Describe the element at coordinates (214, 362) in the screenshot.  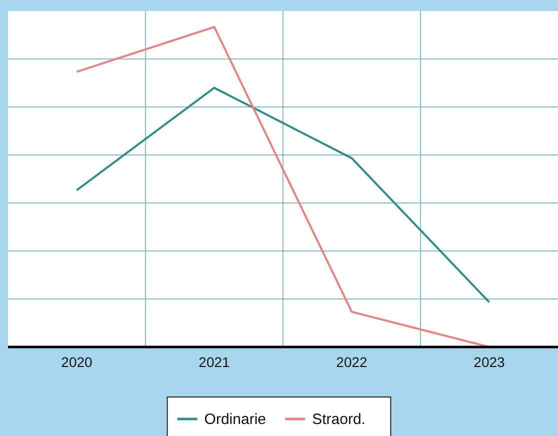
I see `x-tick-label: 2021` at that location.